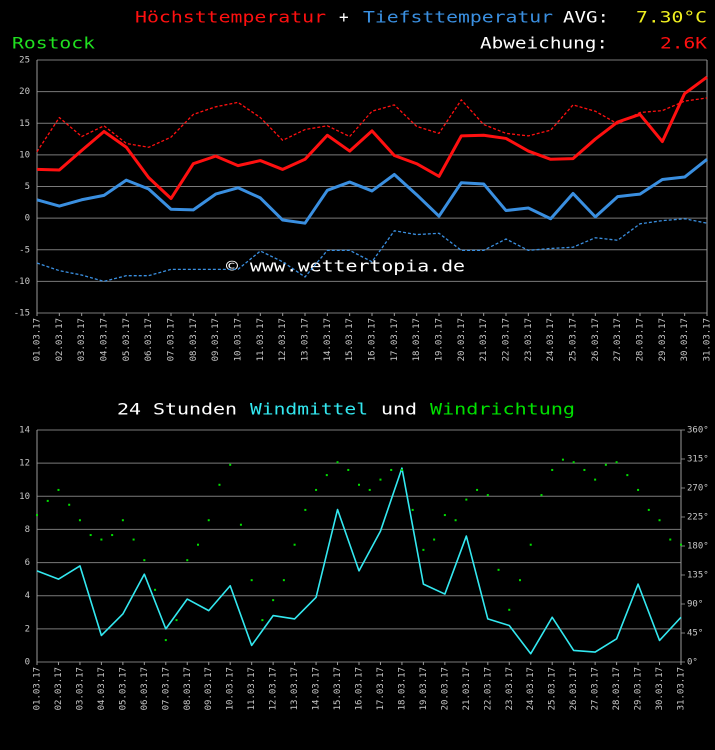 The image size is (715, 750). I want to click on x-tick-label: 27.03.17, so click(596, 688).